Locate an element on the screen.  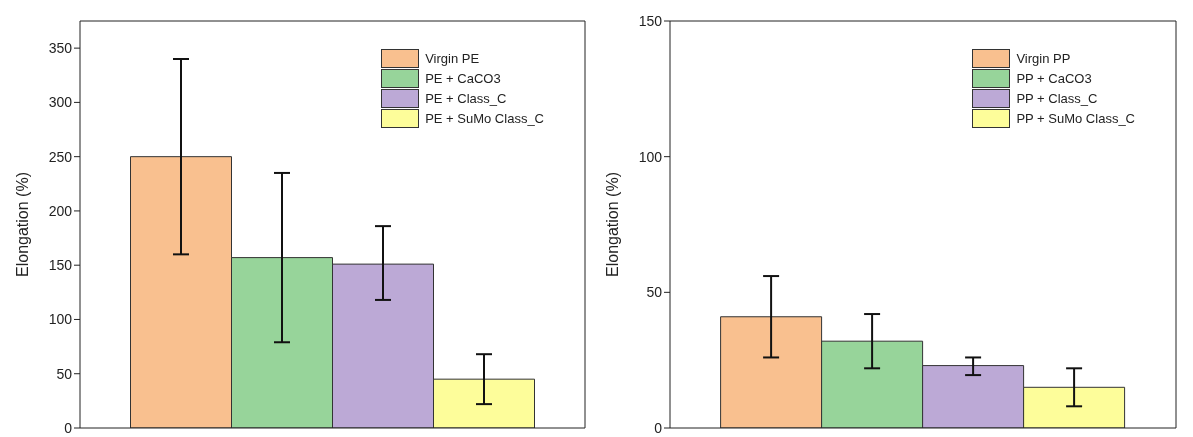
legend-label: Virgin PP is located at coordinates (1043, 58).